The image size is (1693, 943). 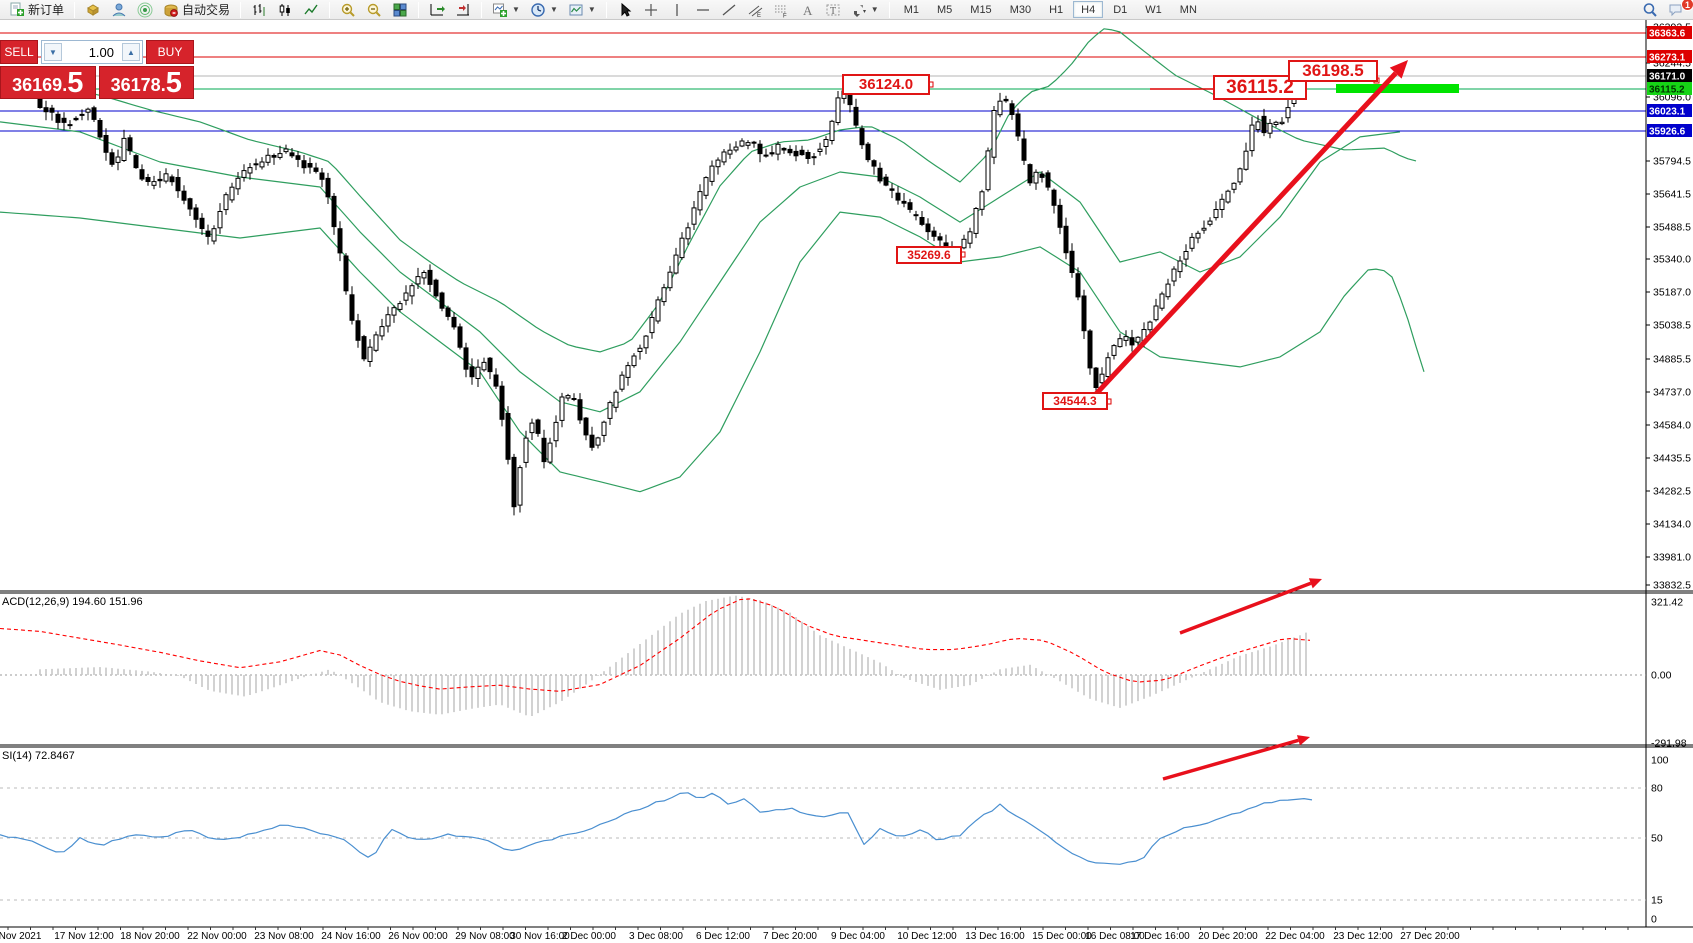 I want to click on date-axis-label: 24 Nov 16:00, so click(x=351, y=936).